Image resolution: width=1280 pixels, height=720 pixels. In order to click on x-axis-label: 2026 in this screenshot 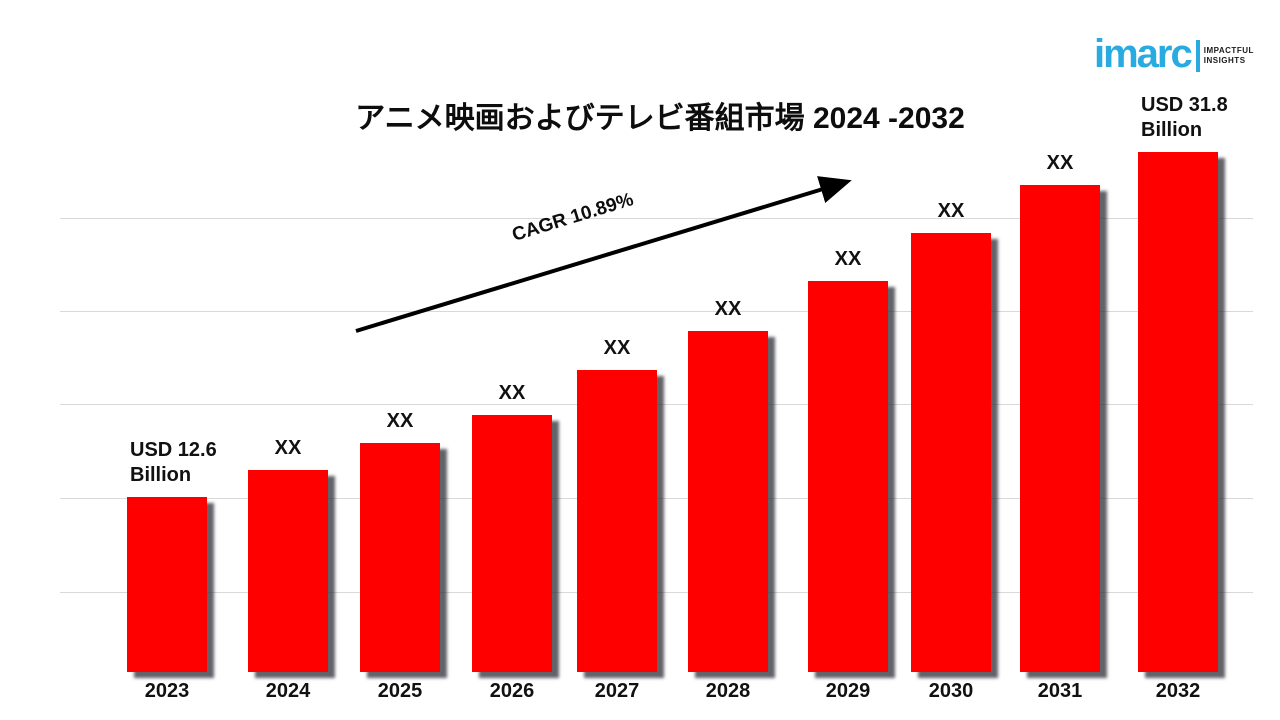, I will do `click(512, 691)`.